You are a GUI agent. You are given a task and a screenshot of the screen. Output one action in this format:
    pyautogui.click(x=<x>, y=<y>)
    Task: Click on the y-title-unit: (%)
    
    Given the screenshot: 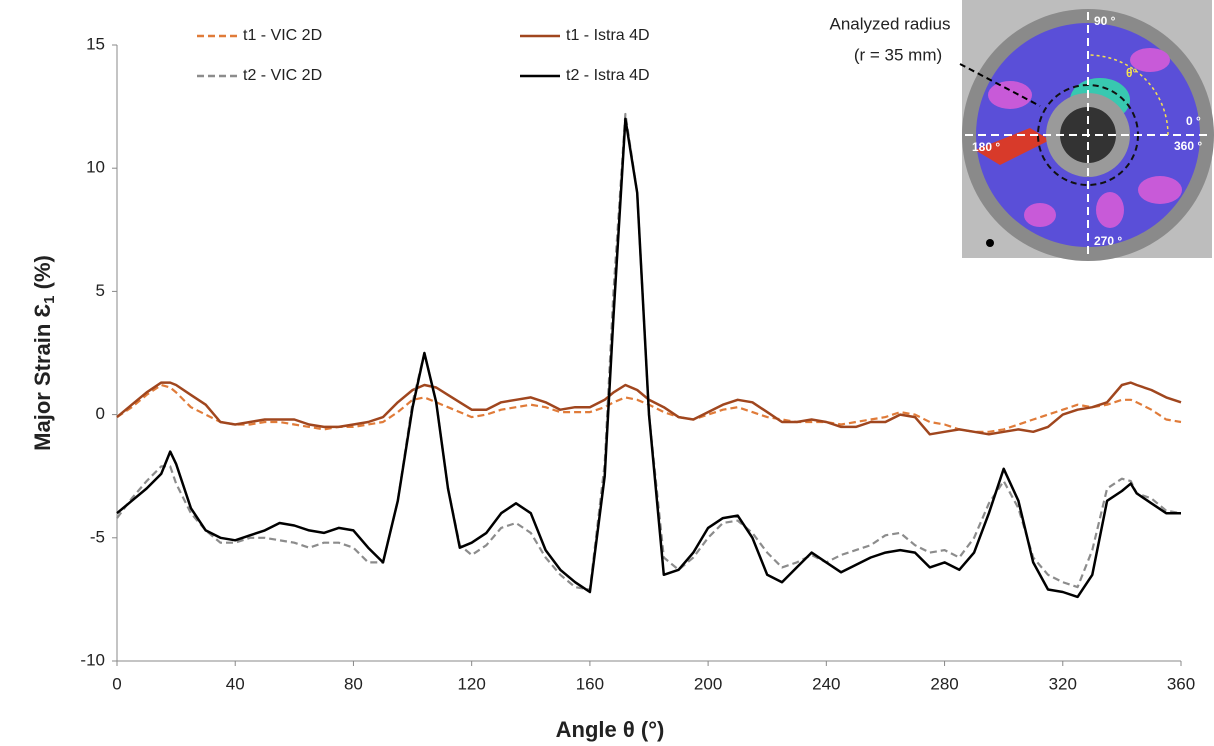 What is the action you would take?
    pyautogui.click(x=42, y=275)
    